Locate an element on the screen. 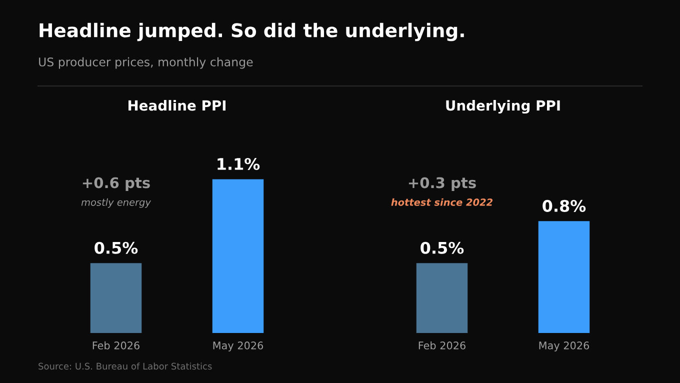  text: hottest since 2022 is located at coordinates (442, 202).